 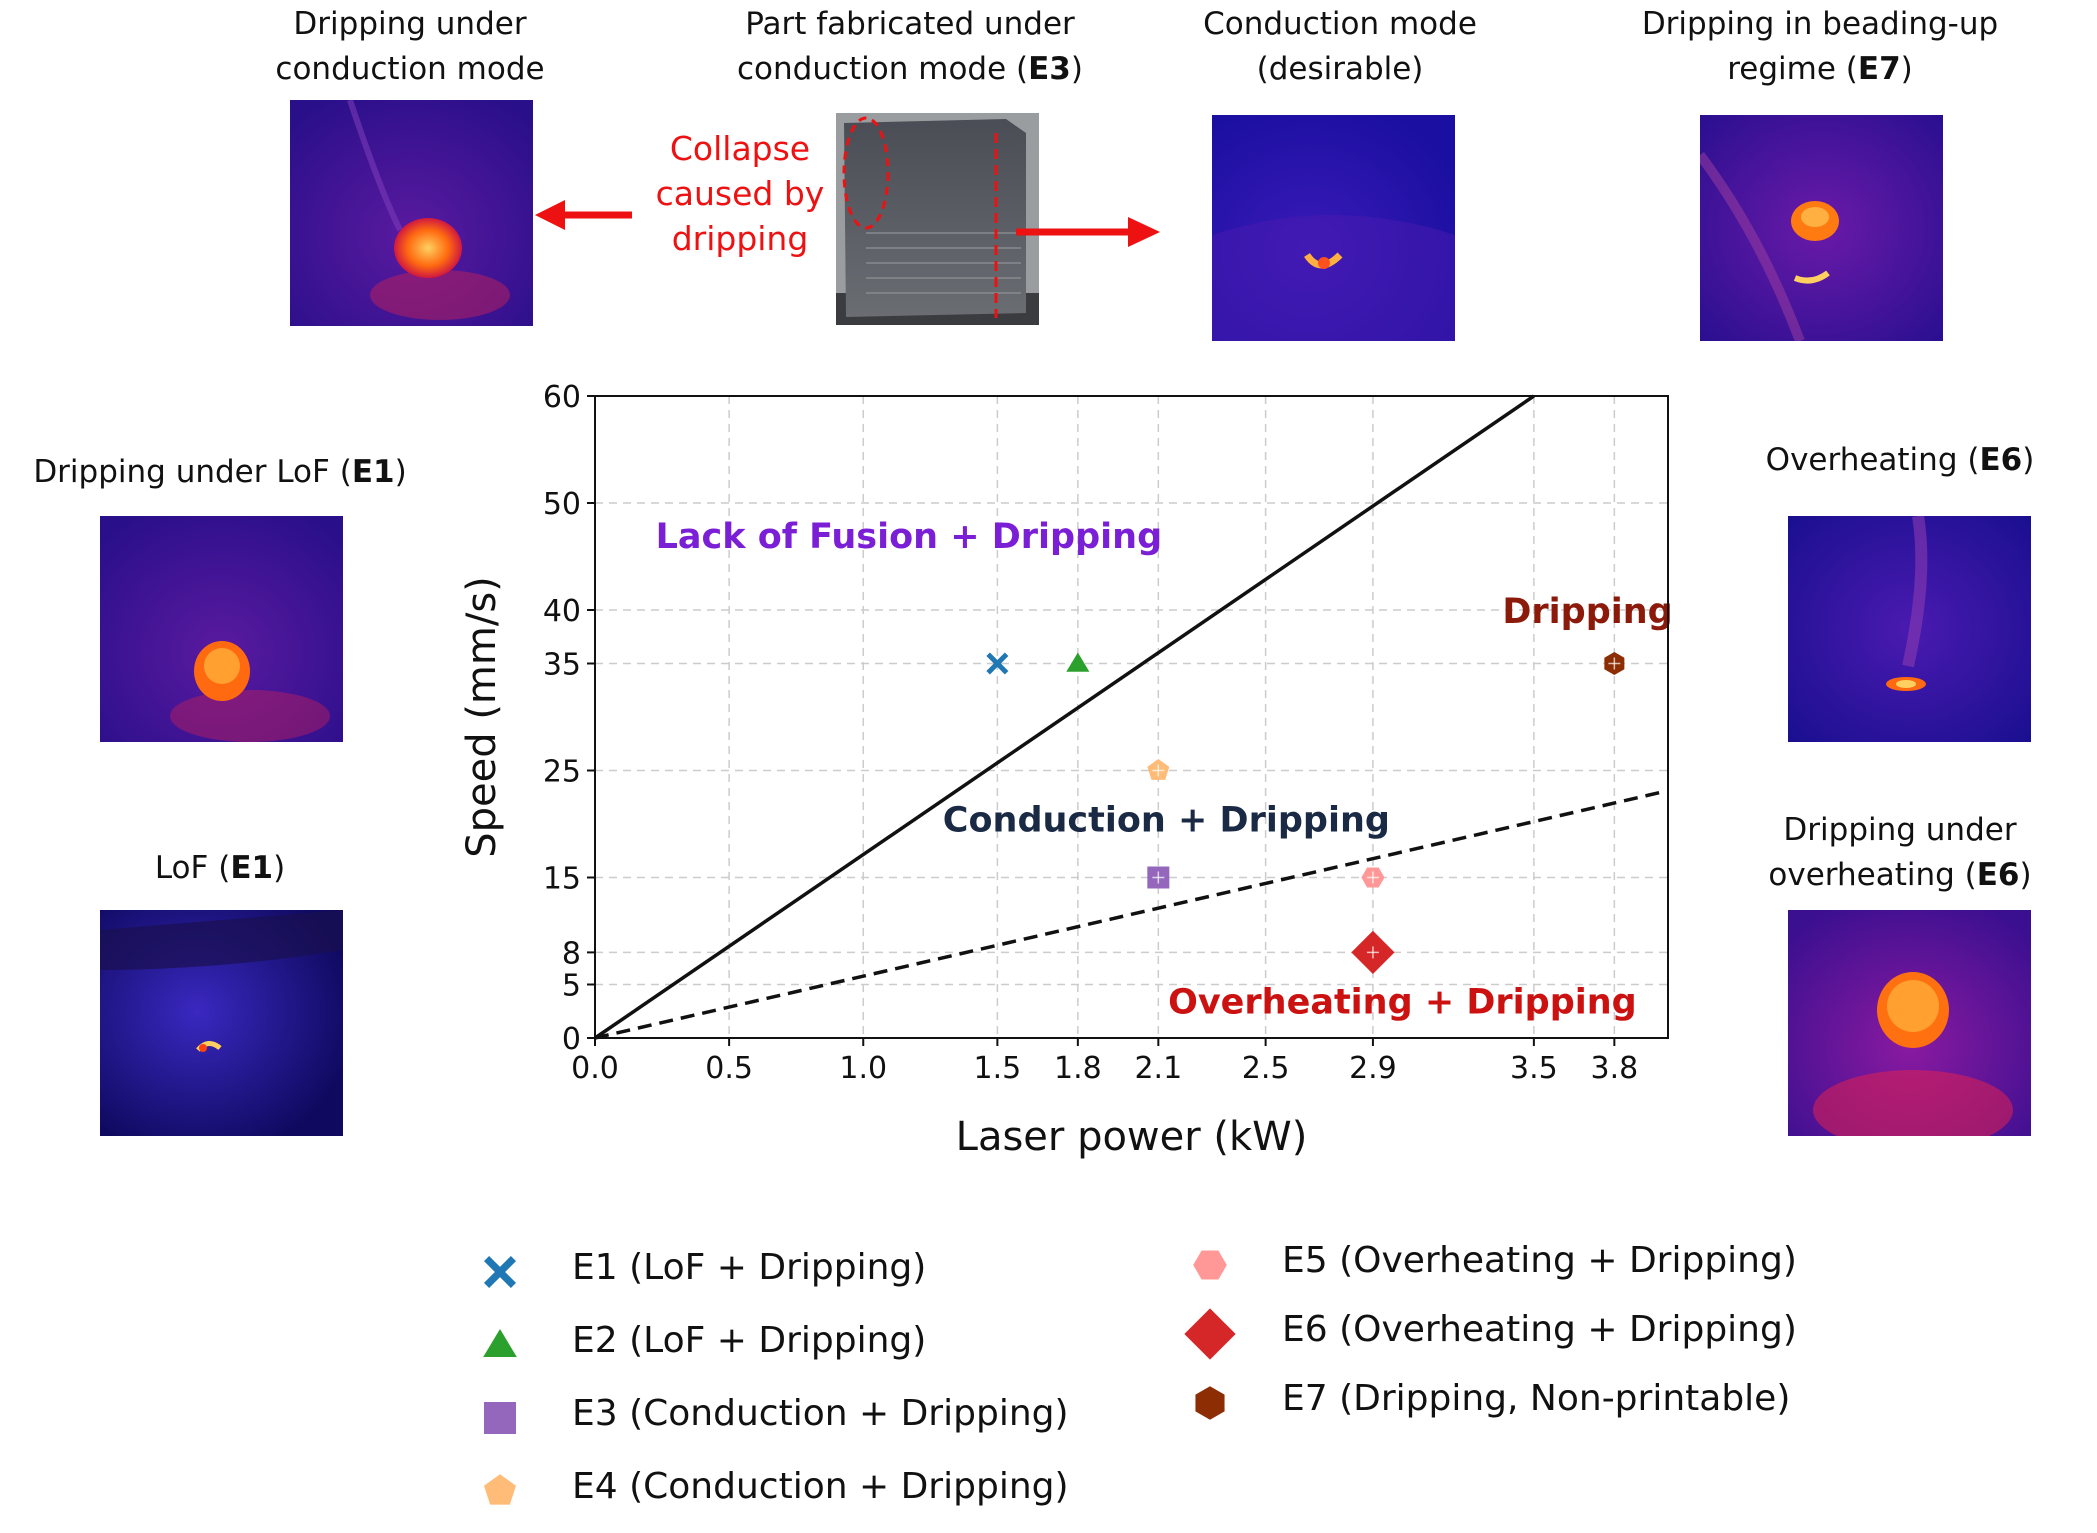 What do you see at coordinates (1536, 1398) in the screenshot?
I see `legend-item-e7: E7 (Dripping, Non-printable)` at bounding box center [1536, 1398].